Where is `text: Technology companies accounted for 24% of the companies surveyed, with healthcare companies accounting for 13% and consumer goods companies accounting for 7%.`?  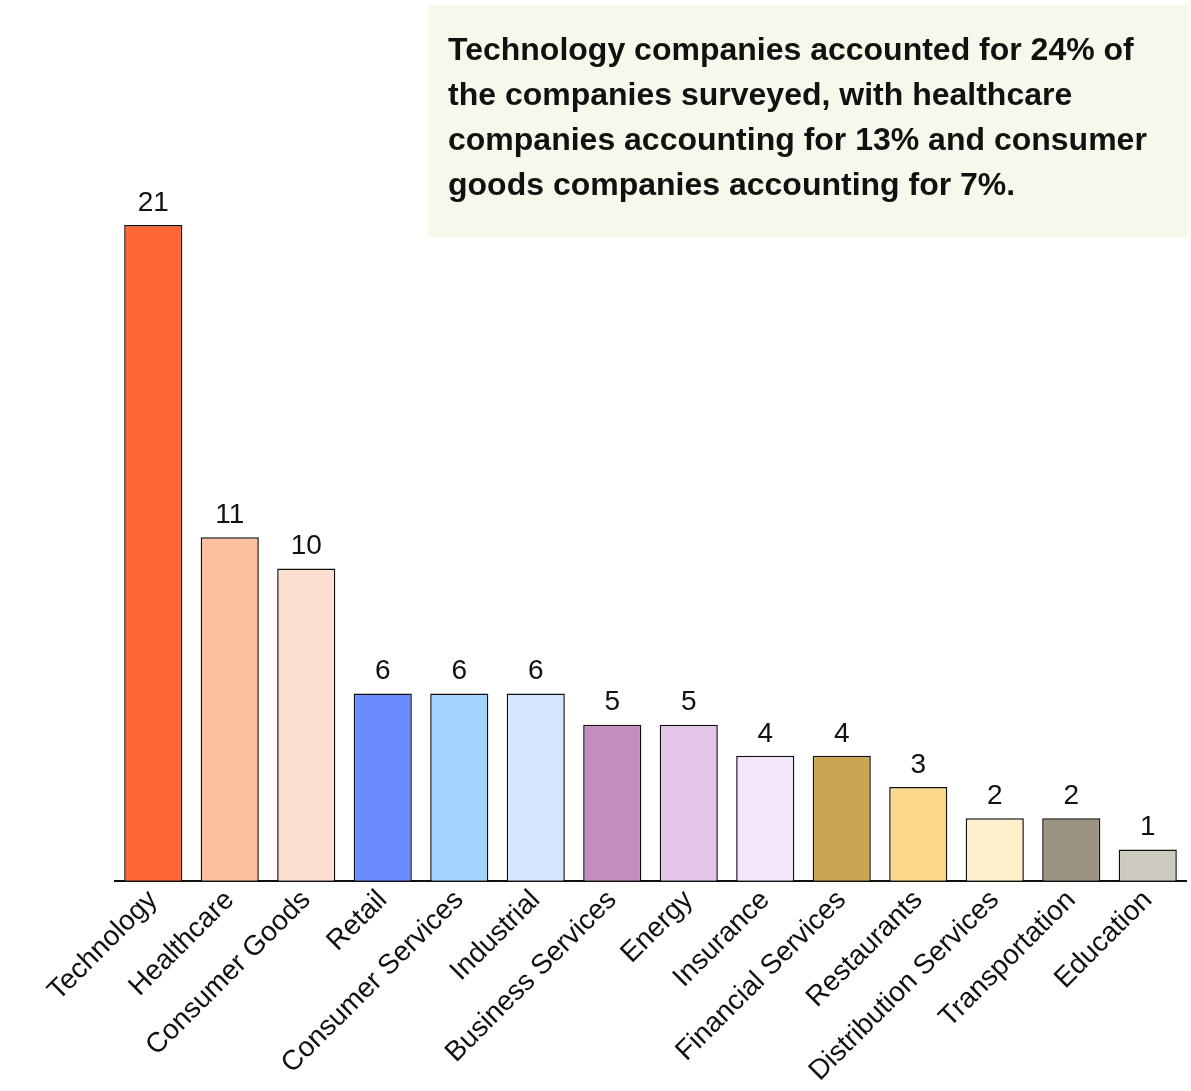 text: Technology companies accounted for 24% of the companies surveyed, with healthcare companies accounting for 13% and consumer goods companies accounting for 7%. is located at coordinates (798, 117).